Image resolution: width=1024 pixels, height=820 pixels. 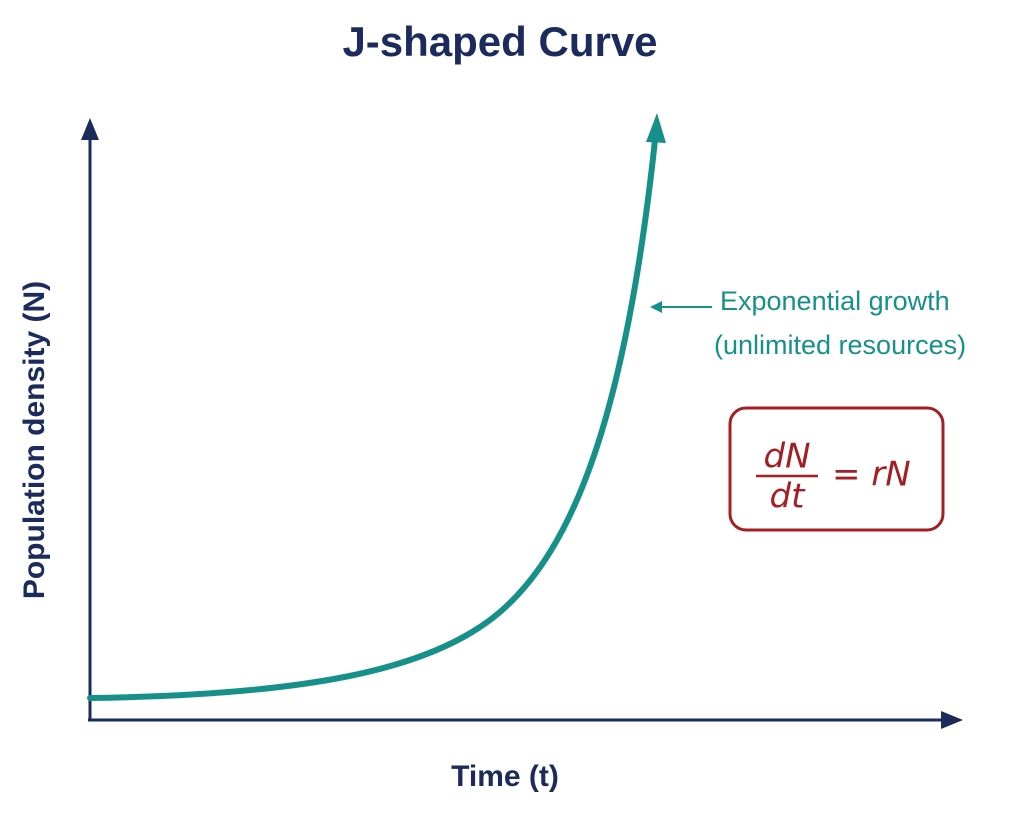 What do you see at coordinates (90, 129) in the screenshot?
I see `y-axis-arrow` at bounding box center [90, 129].